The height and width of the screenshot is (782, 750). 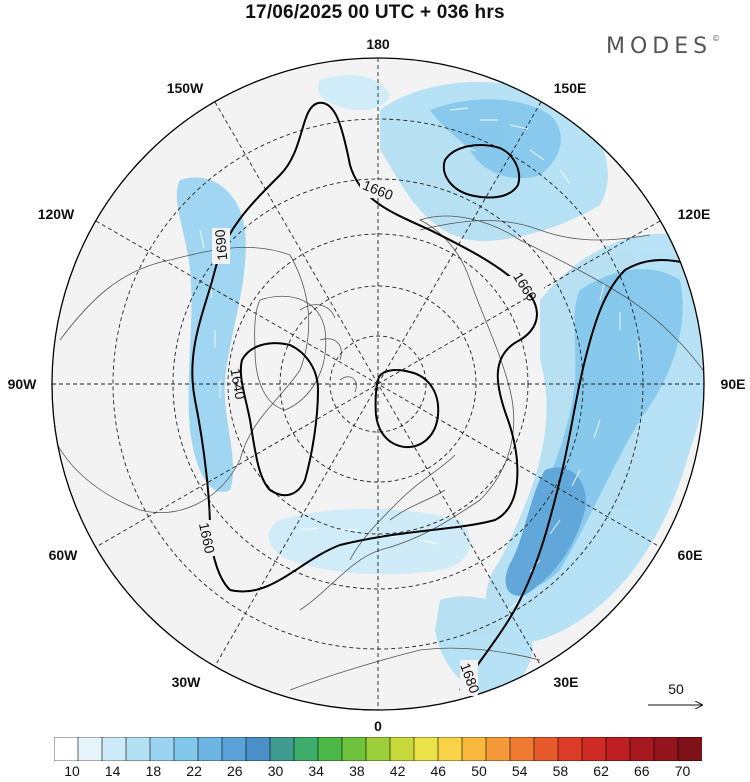 I want to click on colorbar-tick-label: 50, so click(x=479, y=771).